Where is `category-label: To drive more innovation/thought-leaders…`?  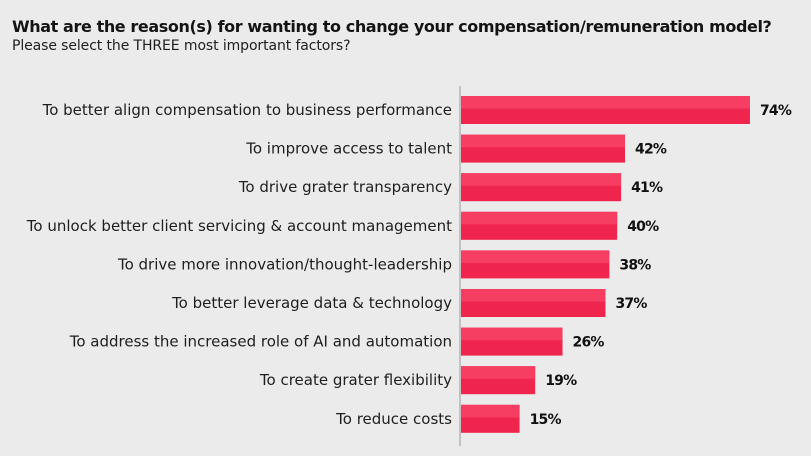 category-label: To drive more innovation/thought-leaders… is located at coordinates (284, 264).